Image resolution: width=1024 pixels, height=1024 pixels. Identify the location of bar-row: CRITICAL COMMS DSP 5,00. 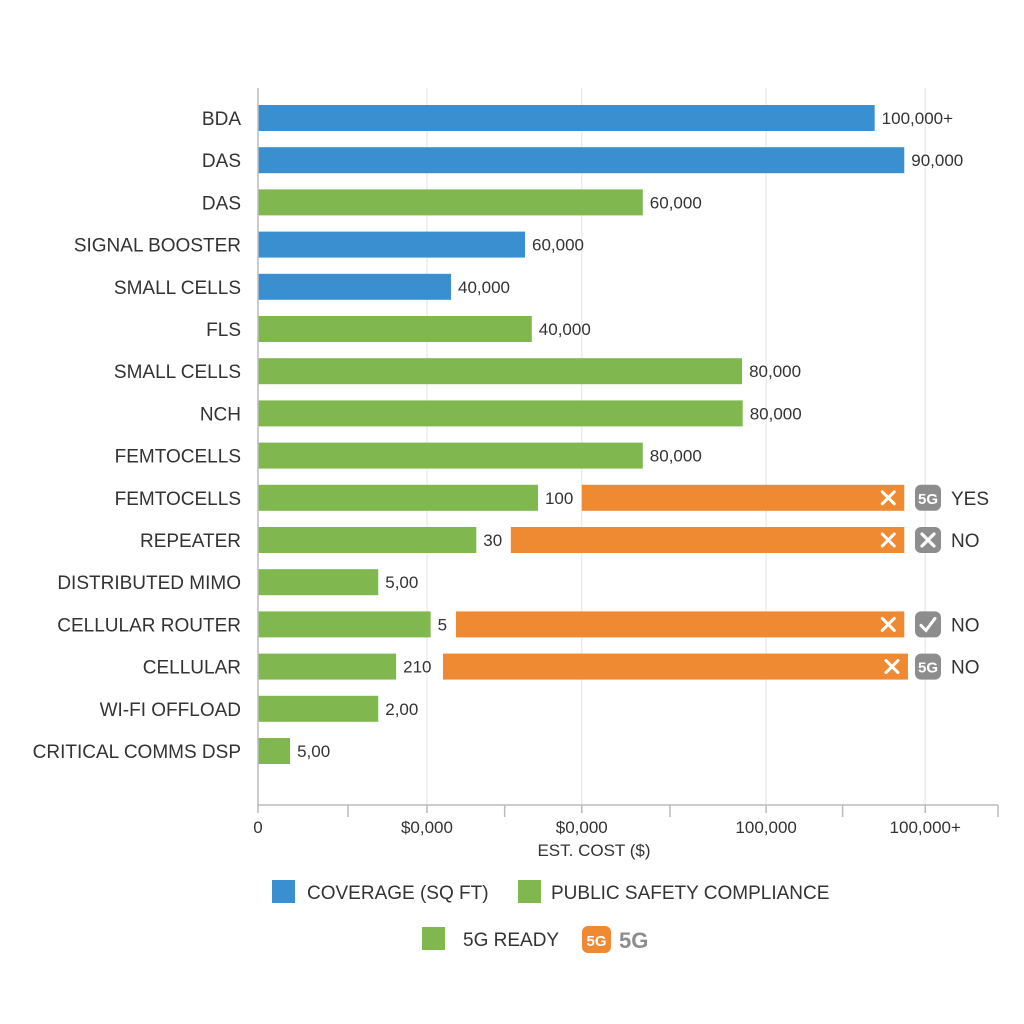
(181, 751).